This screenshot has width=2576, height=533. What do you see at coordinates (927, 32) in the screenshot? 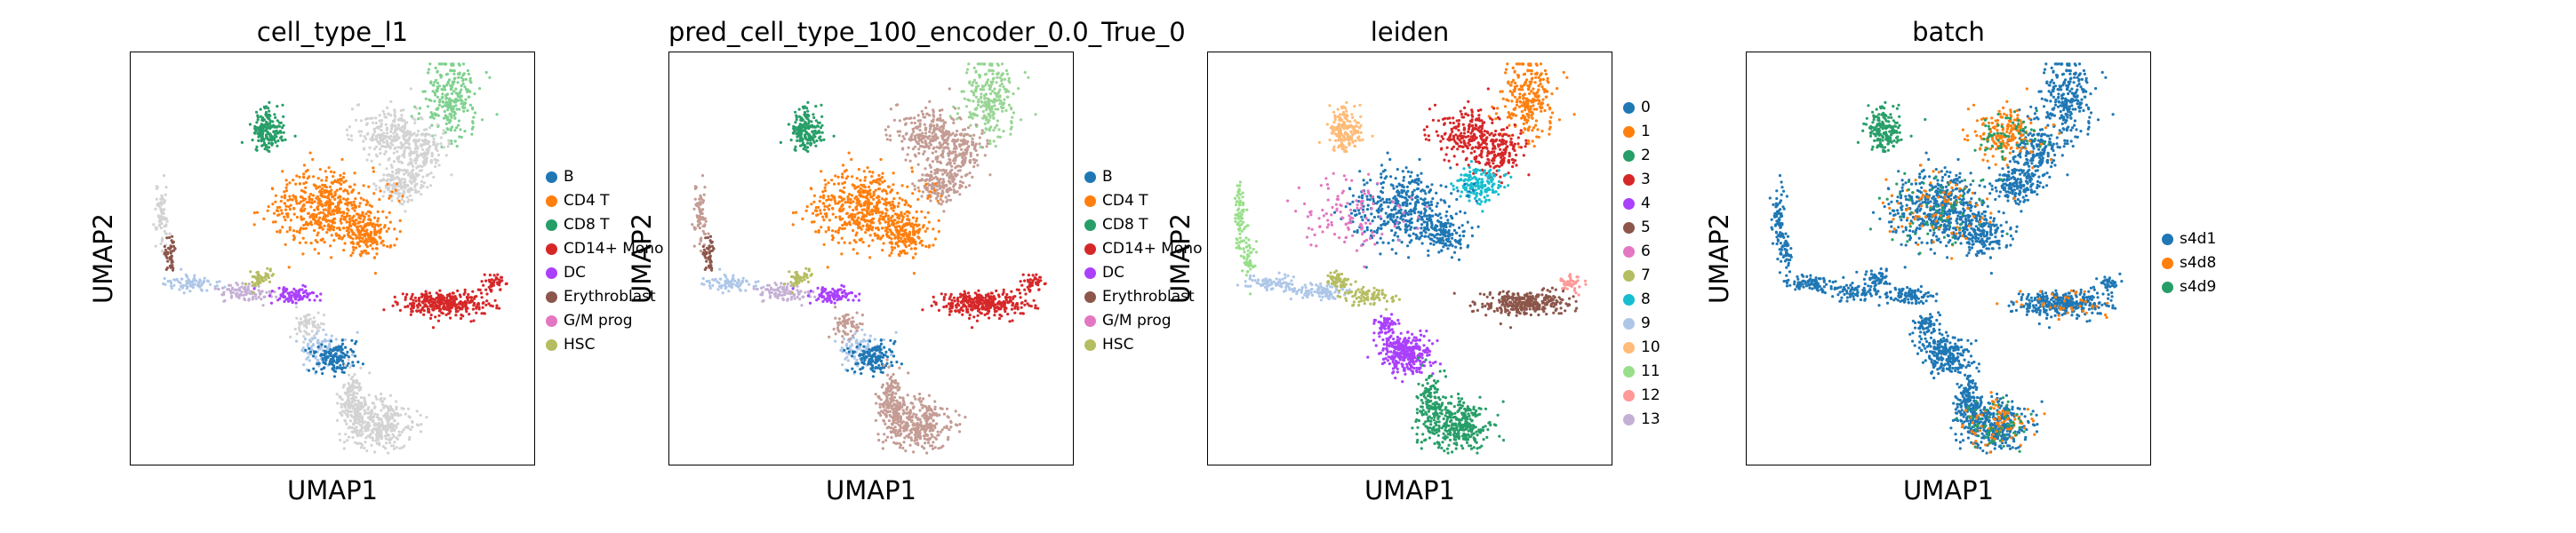
I see `panel-title: pred_cell_type_100_encoder_0.0_True_0` at bounding box center [927, 32].